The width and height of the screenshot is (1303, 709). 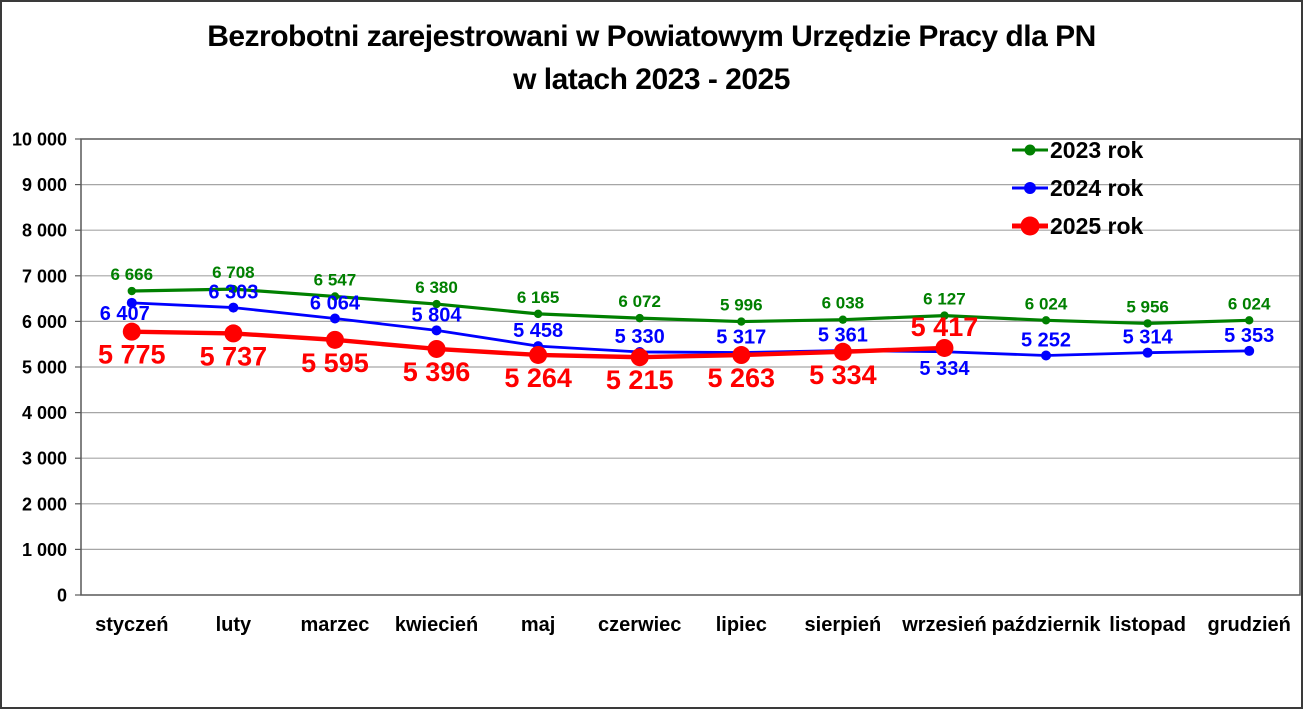 I want to click on data-label: 5 252, so click(x=1046, y=341).